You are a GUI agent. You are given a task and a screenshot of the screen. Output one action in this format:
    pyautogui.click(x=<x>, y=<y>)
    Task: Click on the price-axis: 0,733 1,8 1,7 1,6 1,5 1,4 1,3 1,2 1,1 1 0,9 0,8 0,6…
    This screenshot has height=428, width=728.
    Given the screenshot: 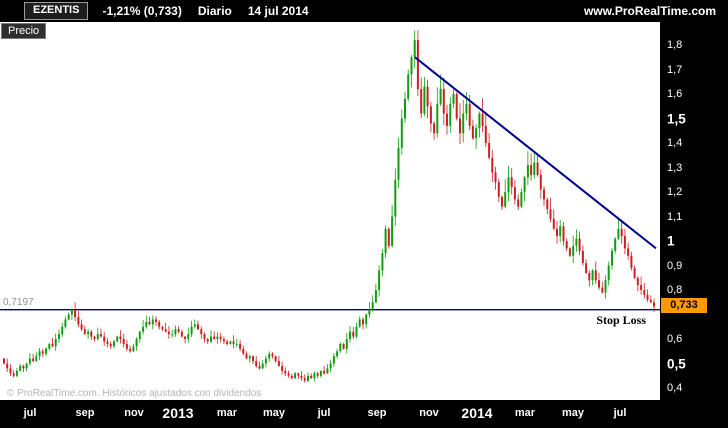 What is the action you would take?
    pyautogui.click(x=694, y=211)
    